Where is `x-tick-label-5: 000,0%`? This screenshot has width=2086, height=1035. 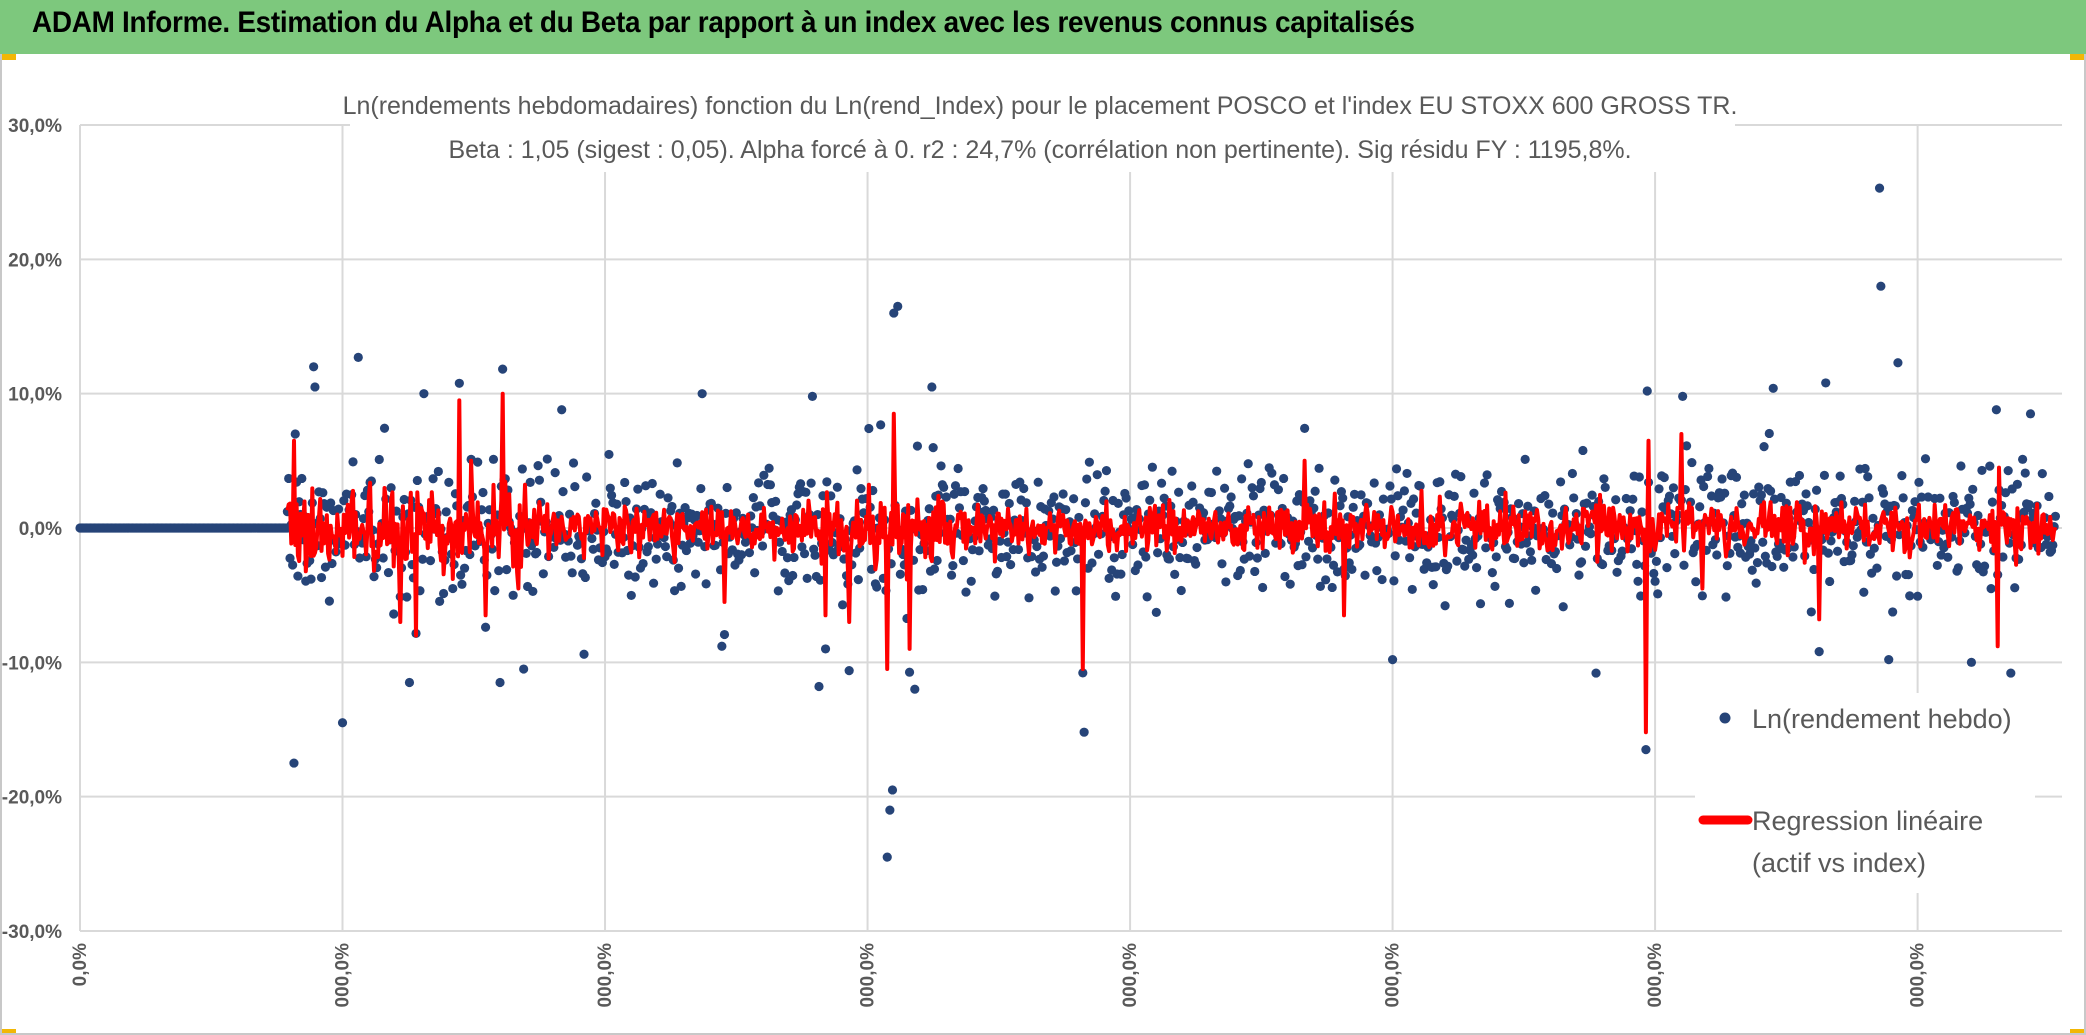 x-tick-label-5: 000,0% is located at coordinates (1393, 975).